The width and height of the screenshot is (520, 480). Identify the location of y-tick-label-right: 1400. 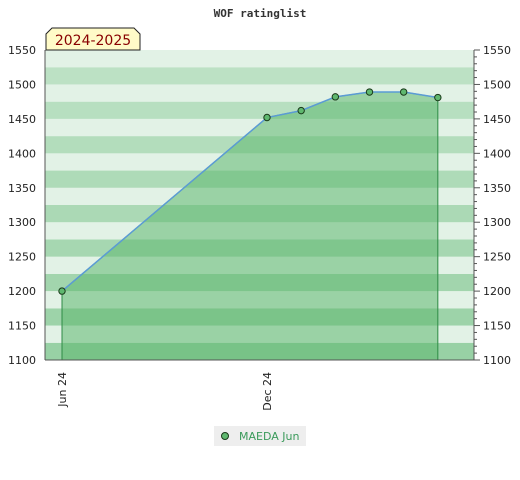
(497, 153).